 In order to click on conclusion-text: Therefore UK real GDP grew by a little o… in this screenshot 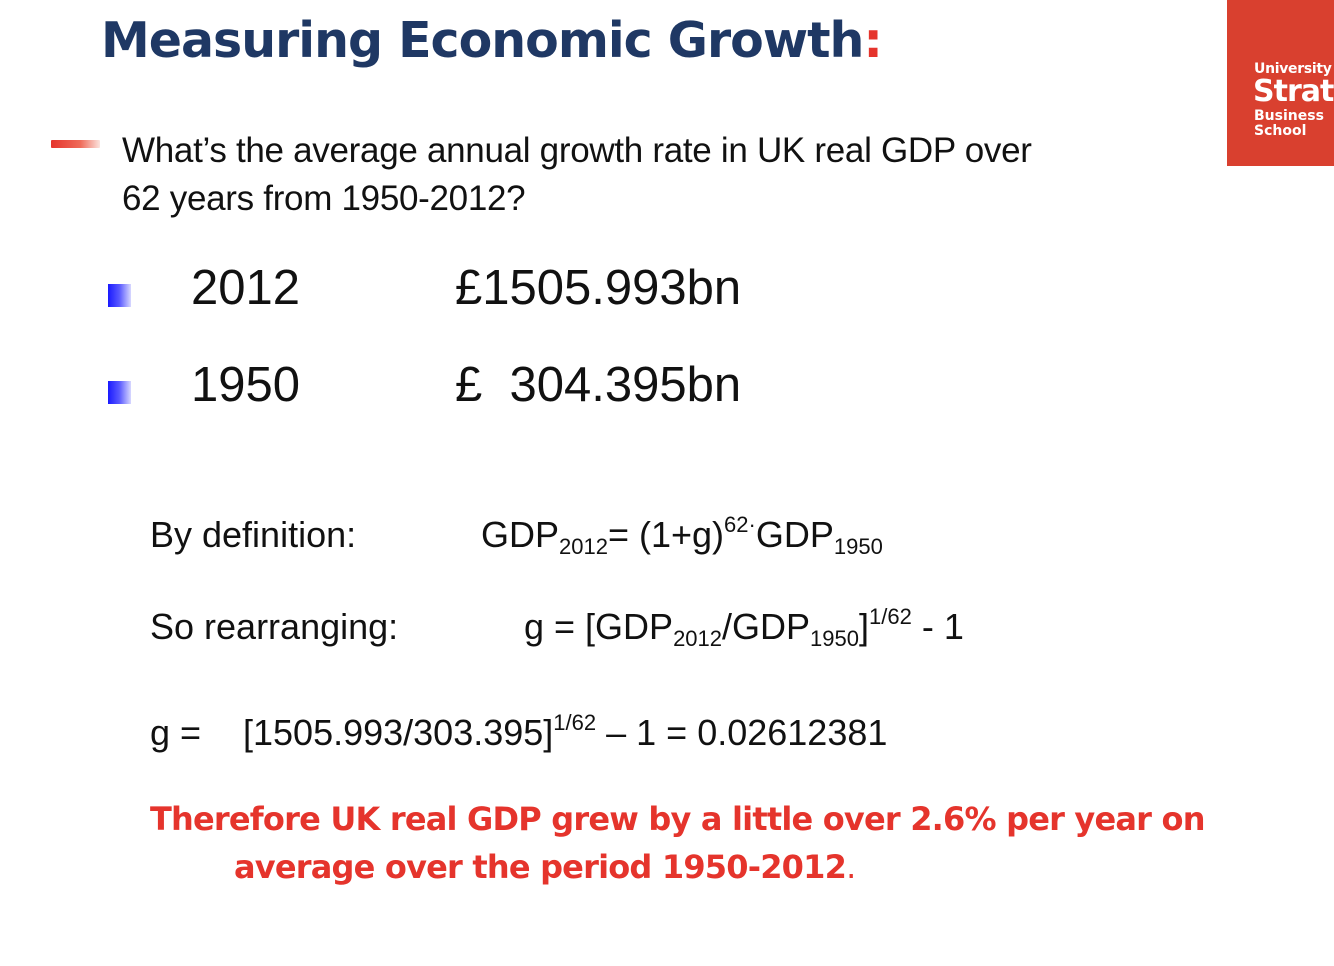, I will do `click(700, 843)`.